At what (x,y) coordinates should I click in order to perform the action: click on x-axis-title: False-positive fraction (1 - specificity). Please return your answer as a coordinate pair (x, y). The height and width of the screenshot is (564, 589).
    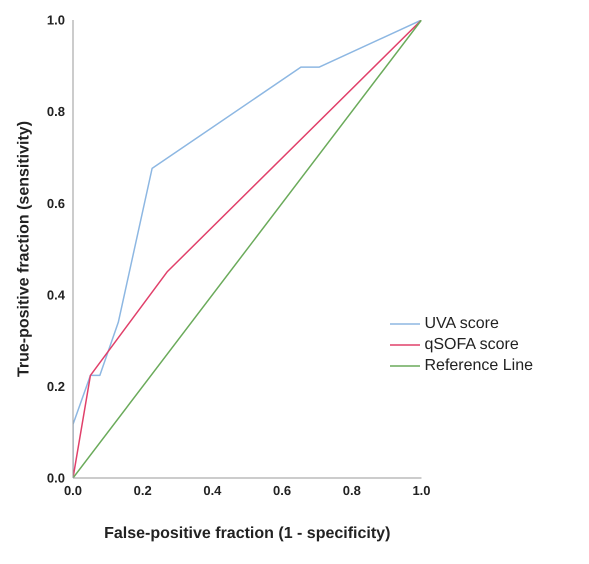
    Looking at the image, I should click on (247, 533).